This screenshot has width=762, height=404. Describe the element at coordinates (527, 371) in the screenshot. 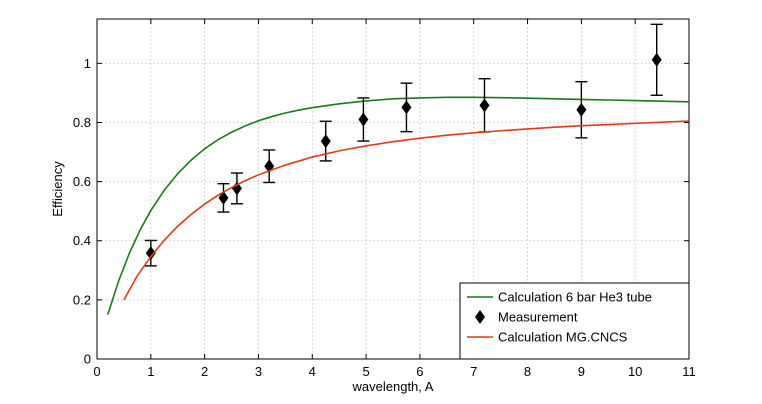

I see `x-tick-label: 8` at that location.